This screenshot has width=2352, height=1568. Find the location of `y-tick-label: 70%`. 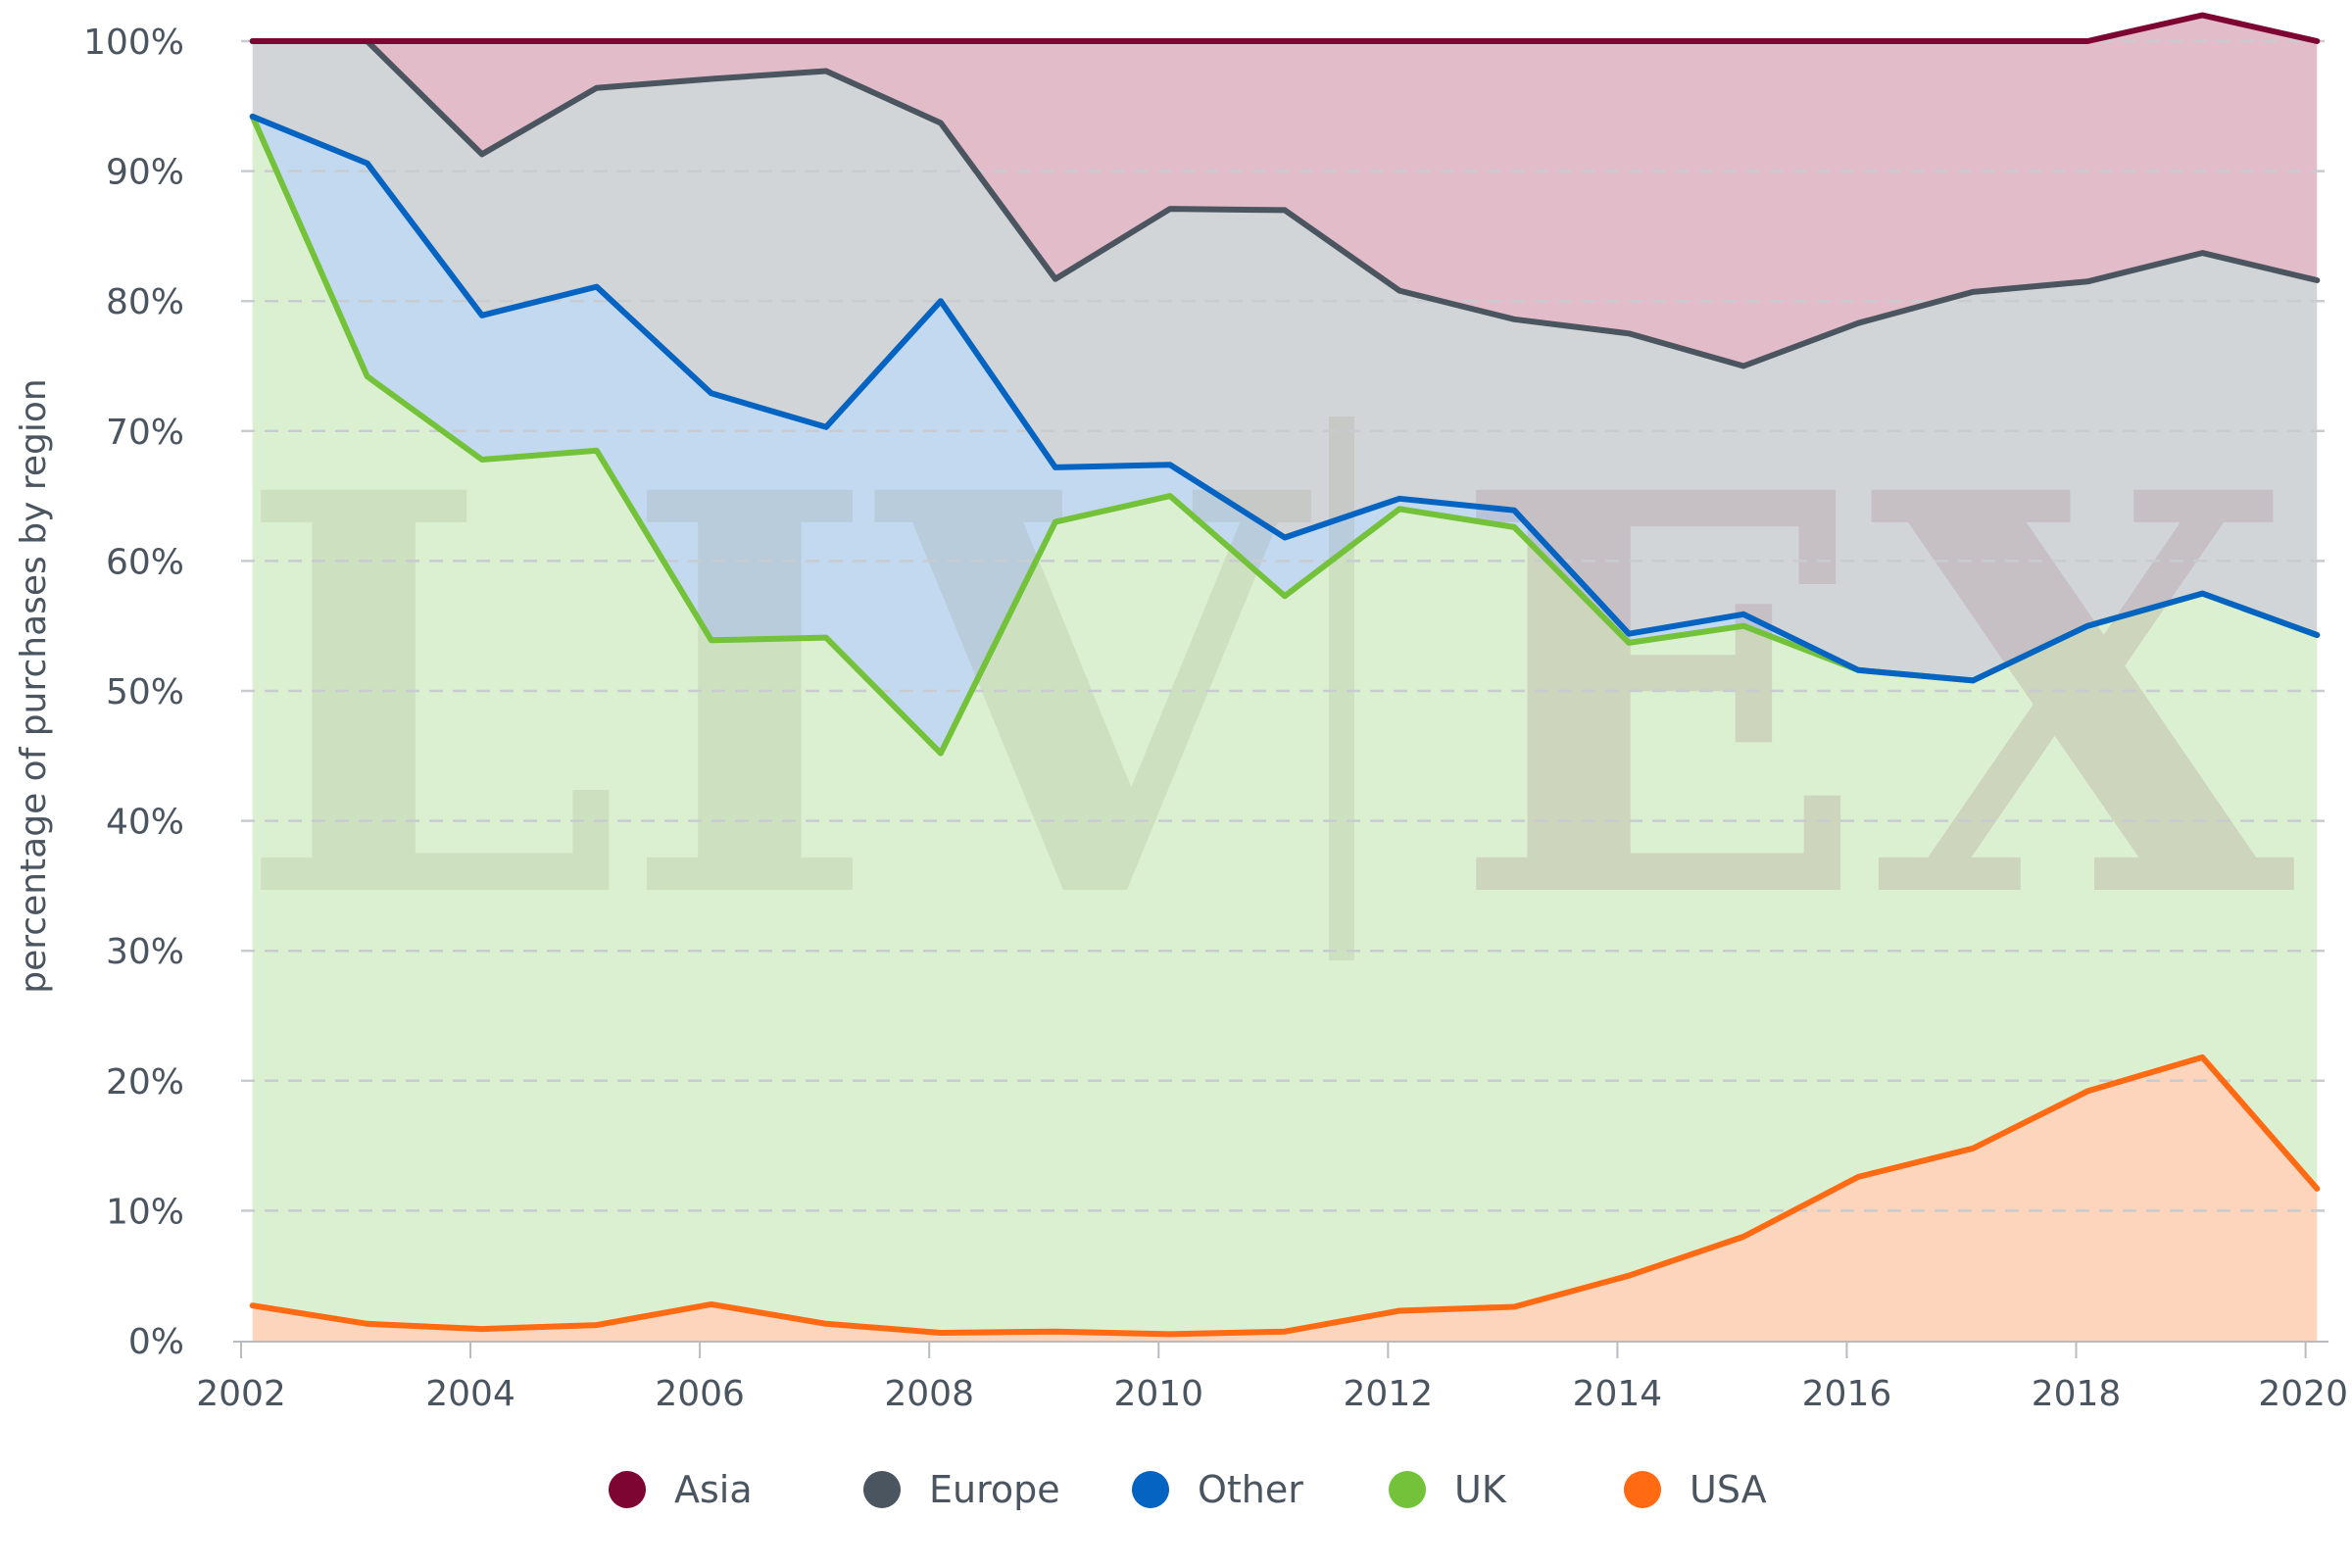

y-tick-label: 70% is located at coordinates (145, 433).